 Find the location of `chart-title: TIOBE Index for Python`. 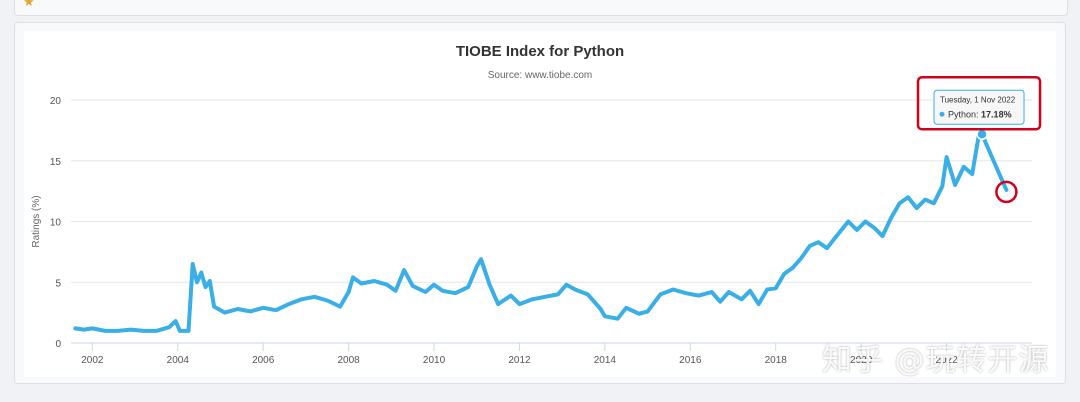

chart-title: TIOBE Index for Python is located at coordinates (540, 51).